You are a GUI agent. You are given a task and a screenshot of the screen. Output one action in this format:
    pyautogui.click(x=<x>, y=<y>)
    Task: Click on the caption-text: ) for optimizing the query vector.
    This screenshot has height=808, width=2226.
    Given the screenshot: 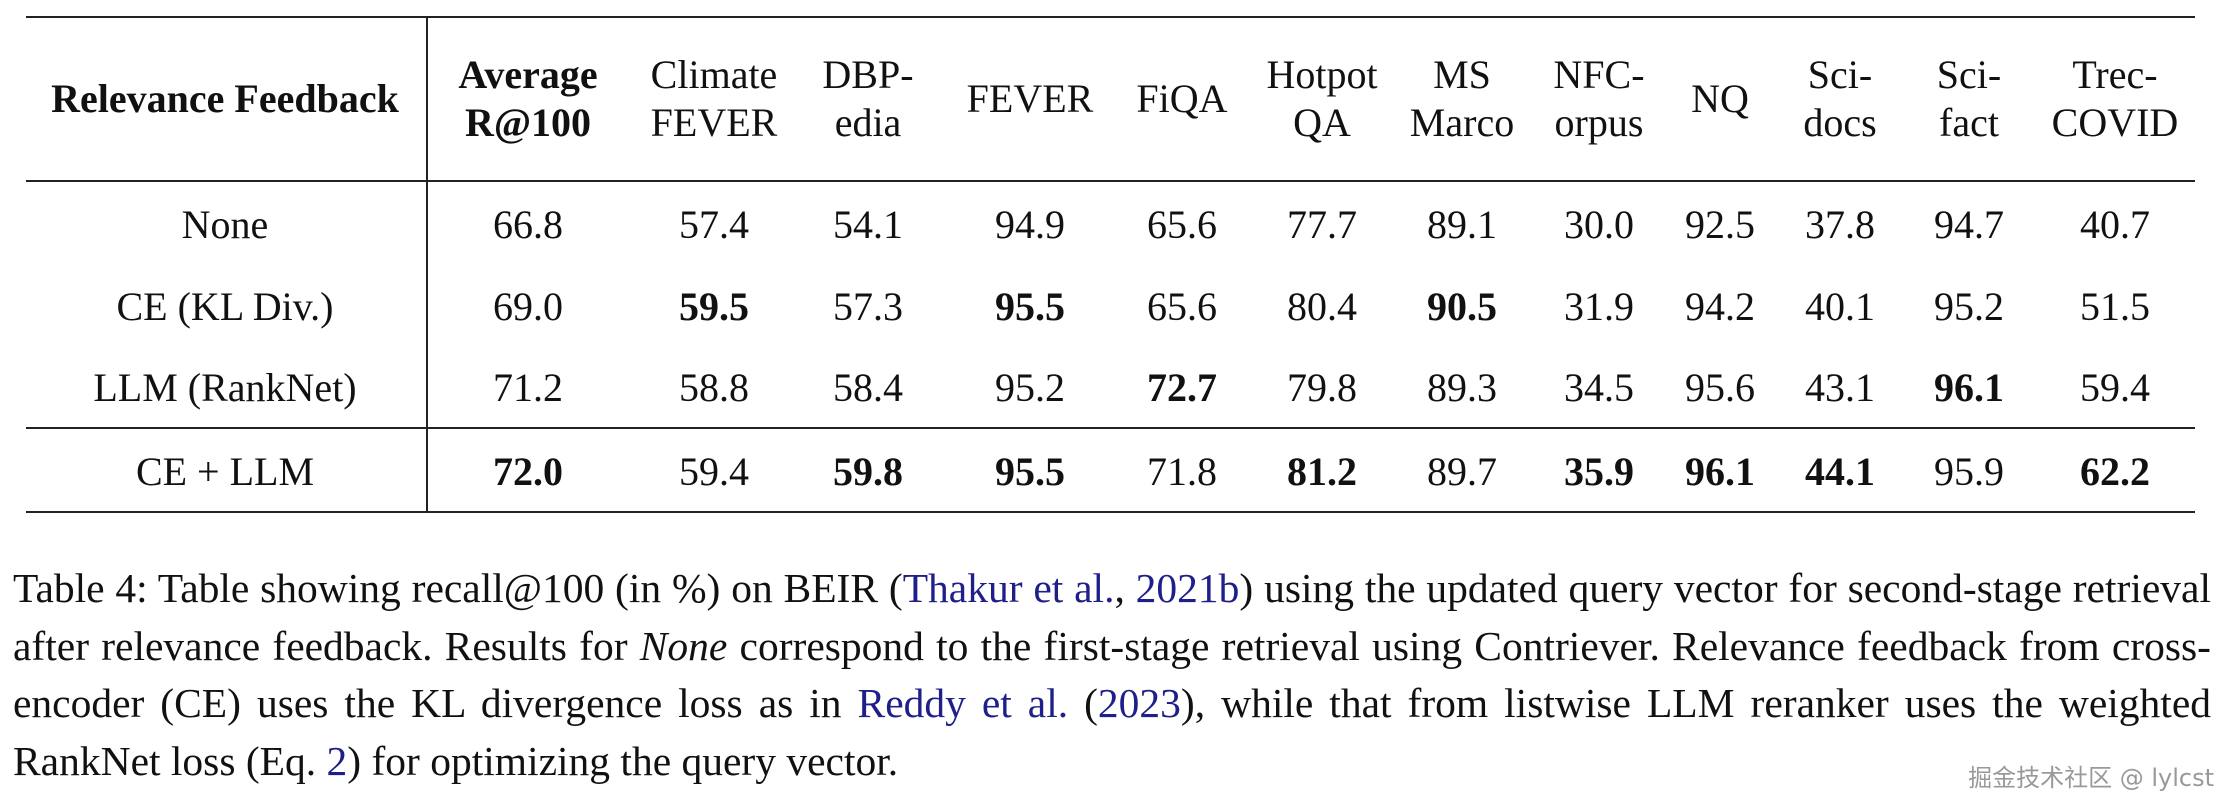 What is the action you would take?
    pyautogui.click(x=623, y=760)
    